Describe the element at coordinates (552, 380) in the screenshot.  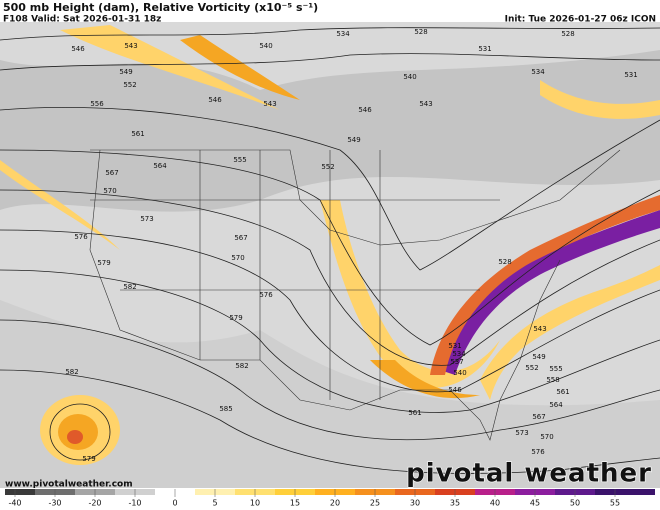
I see `contour-label: 558` at that location.